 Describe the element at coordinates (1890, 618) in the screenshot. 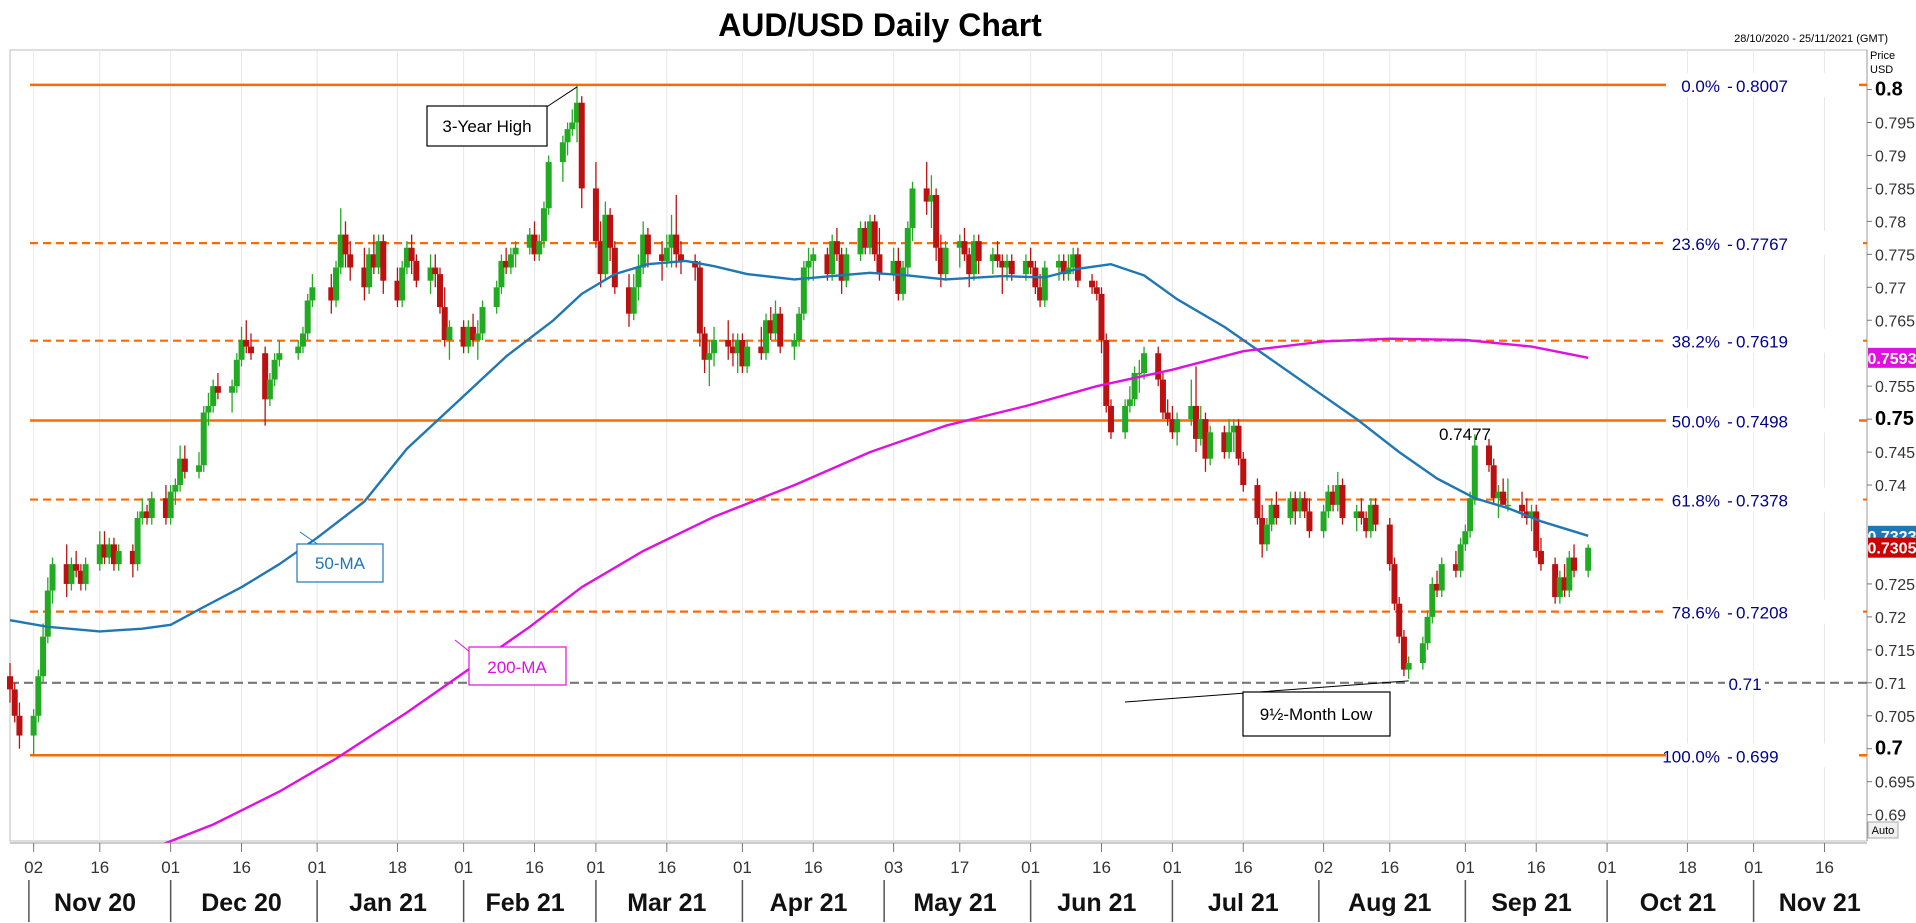

I see `y-tick-label: 0.72` at that location.